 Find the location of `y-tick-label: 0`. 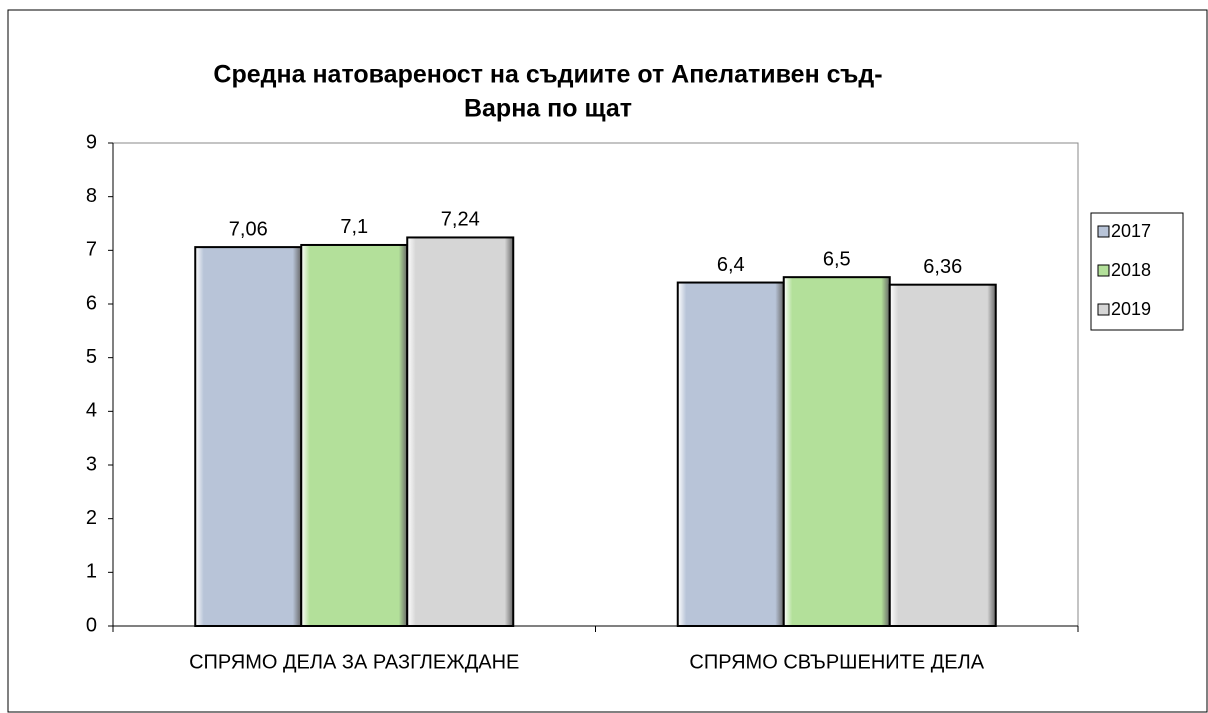

y-tick-label: 0 is located at coordinates (91, 625).